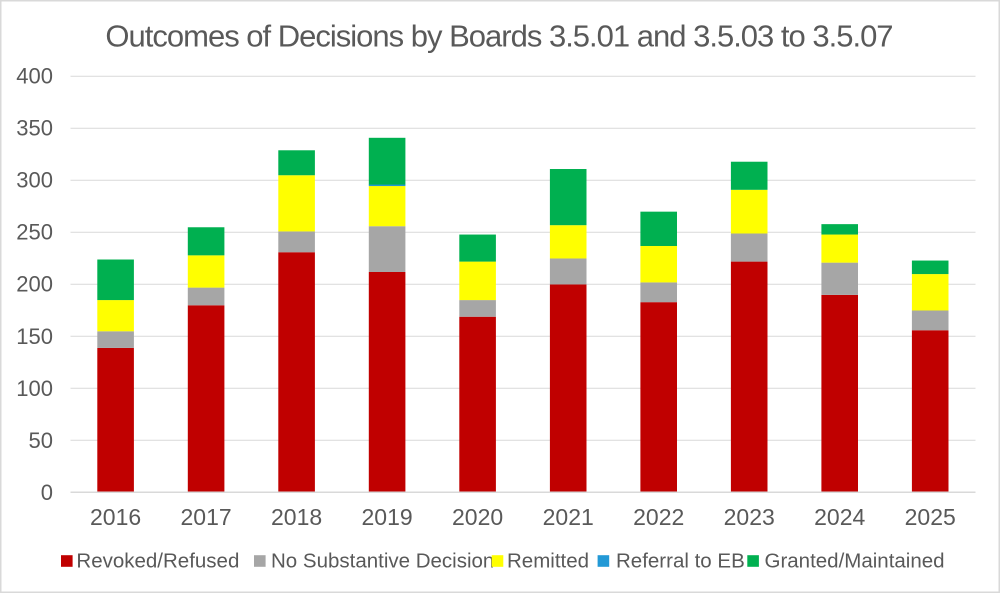  Describe the element at coordinates (855, 561) in the screenshot. I see `svg-text: Granted/Maintained` at that location.